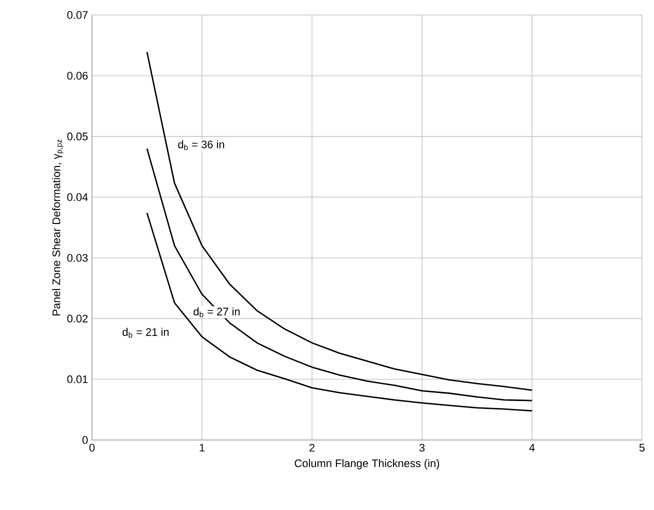 Image resolution: width=654 pixels, height=510 pixels. I want to click on x-tick-label: 5, so click(642, 448).